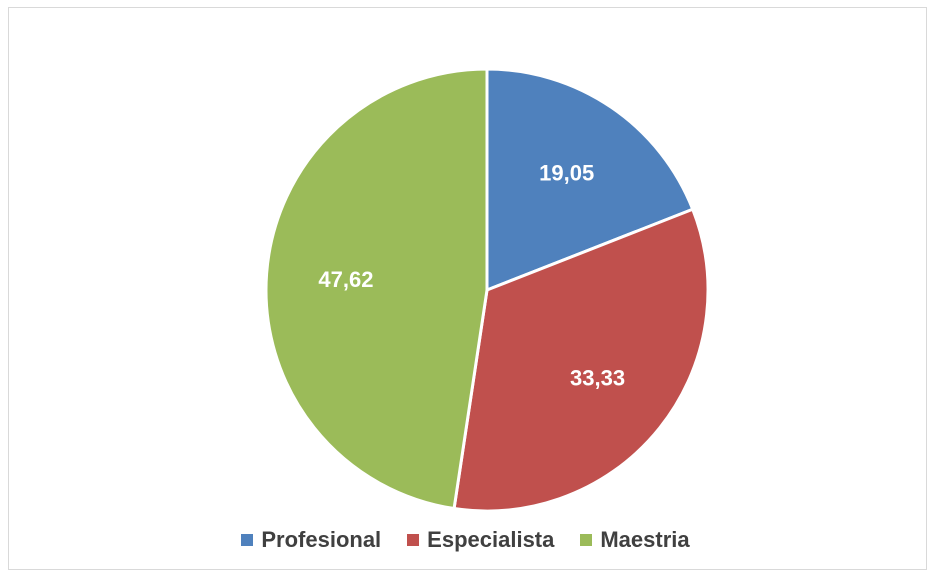  Describe the element at coordinates (597, 378) in the screenshot. I see `data-label-especialista: 33,33` at that location.